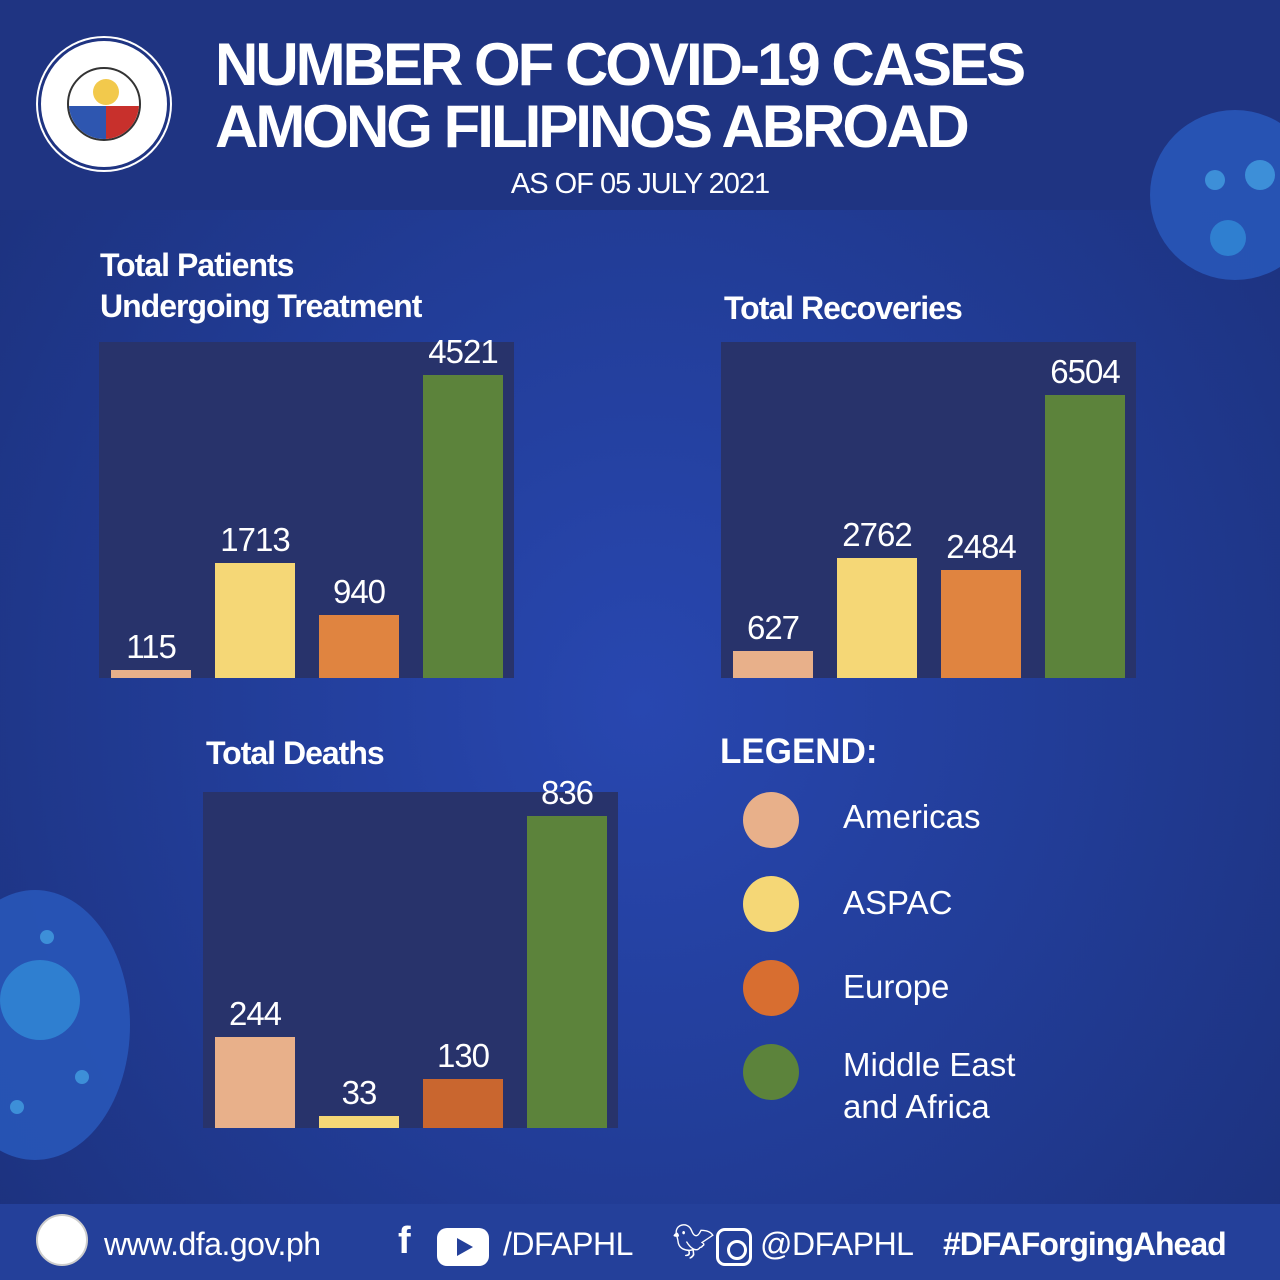  I want to click on legend-item-aspac: ASPAC, so click(847, 904).